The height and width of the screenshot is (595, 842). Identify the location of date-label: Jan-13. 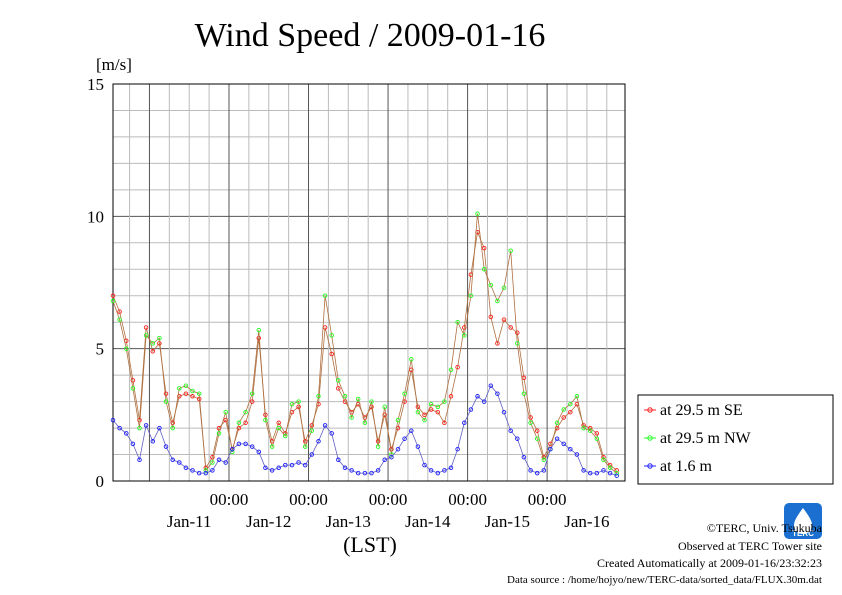
(348, 521).